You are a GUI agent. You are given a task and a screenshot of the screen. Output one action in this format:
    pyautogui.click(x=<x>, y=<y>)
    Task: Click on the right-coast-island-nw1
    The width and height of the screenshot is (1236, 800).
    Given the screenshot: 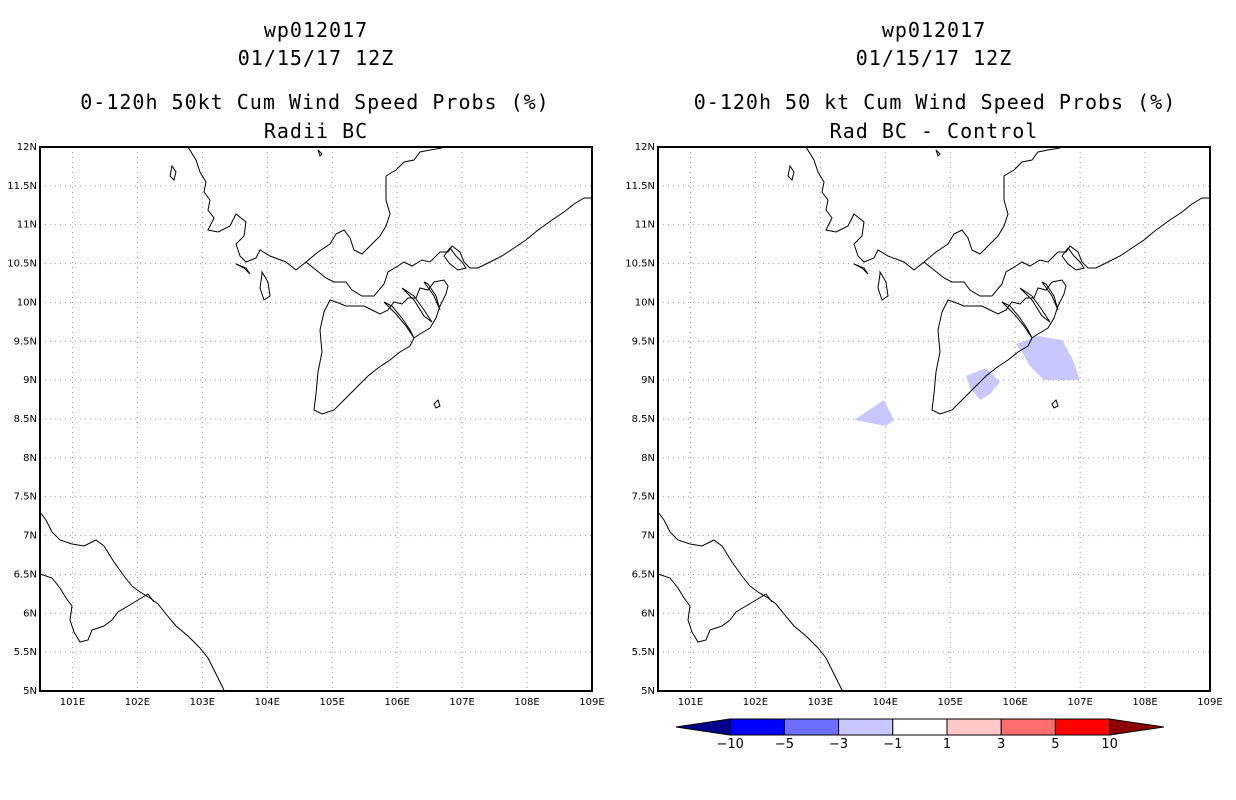 What is the action you would take?
    pyautogui.click(x=791, y=172)
    